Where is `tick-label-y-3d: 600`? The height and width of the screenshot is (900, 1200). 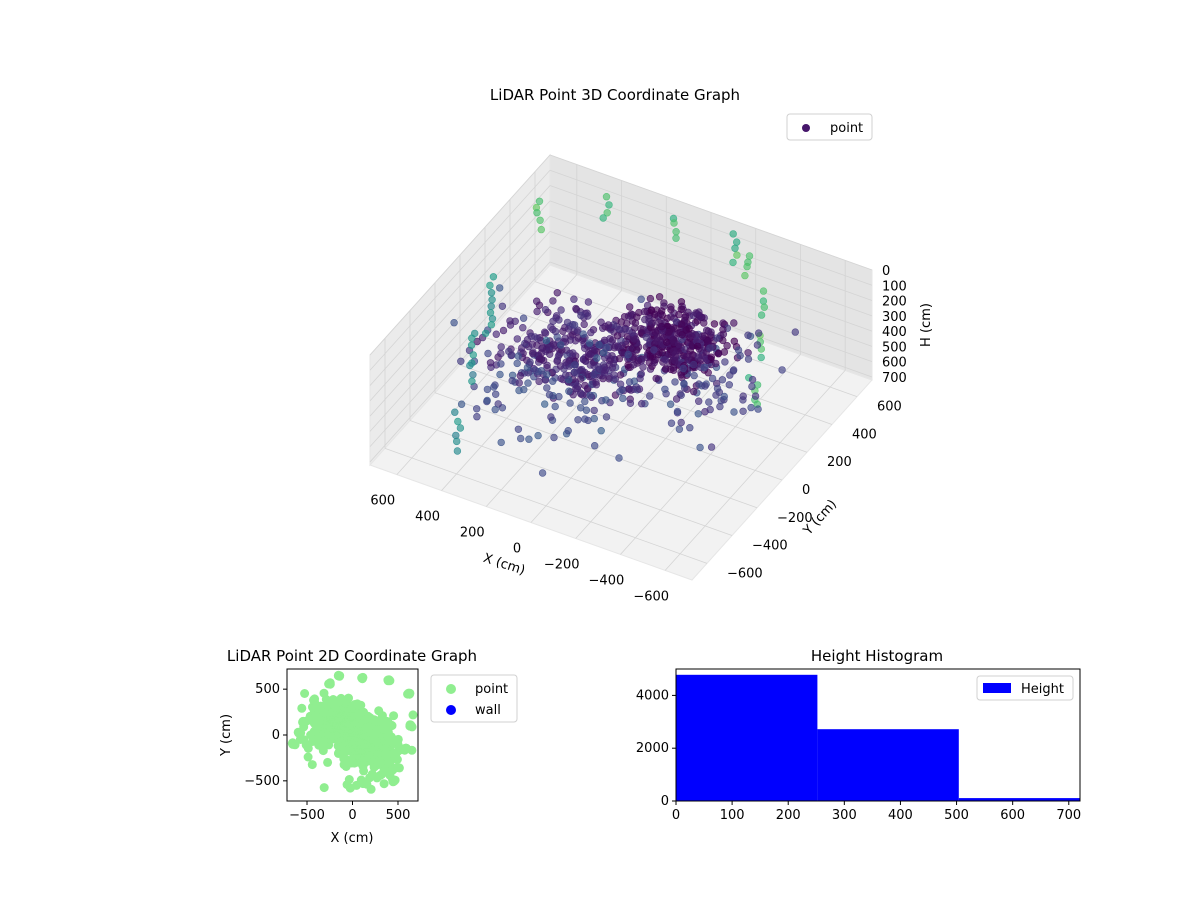
tick-label-y-3d: 600 is located at coordinates (889, 407).